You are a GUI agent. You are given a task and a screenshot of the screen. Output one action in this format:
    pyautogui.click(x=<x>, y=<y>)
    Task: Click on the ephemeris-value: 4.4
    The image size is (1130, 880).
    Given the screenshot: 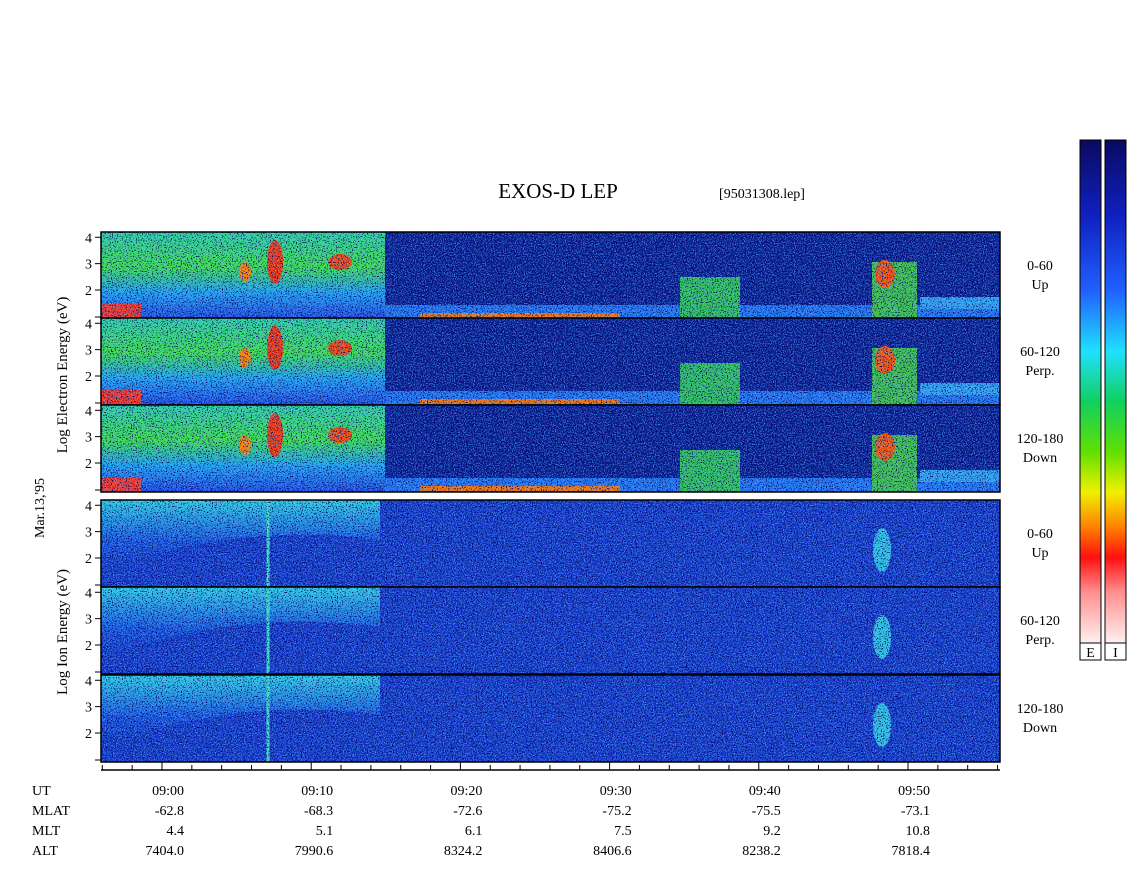 What is the action you would take?
    pyautogui.click(x=176, y=831)
    